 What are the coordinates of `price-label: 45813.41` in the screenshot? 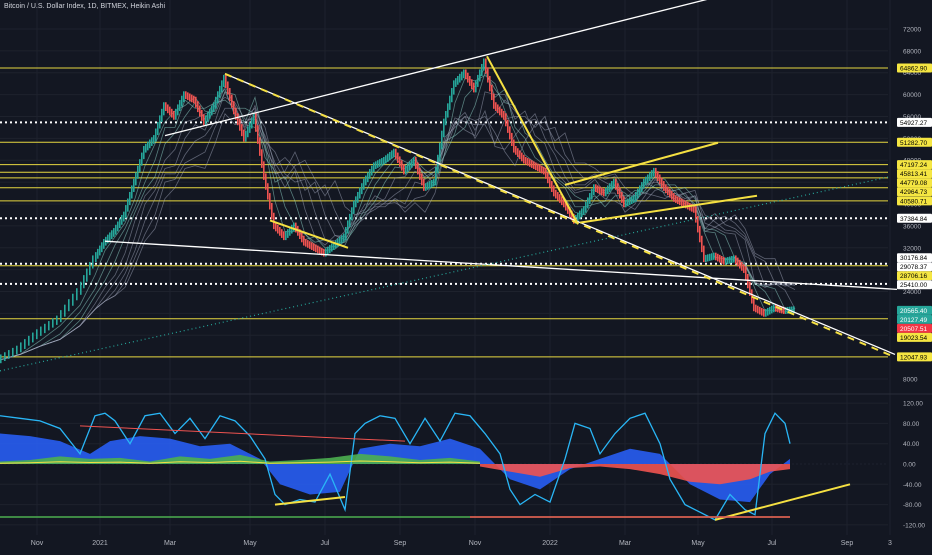 It's located at (913, 174).